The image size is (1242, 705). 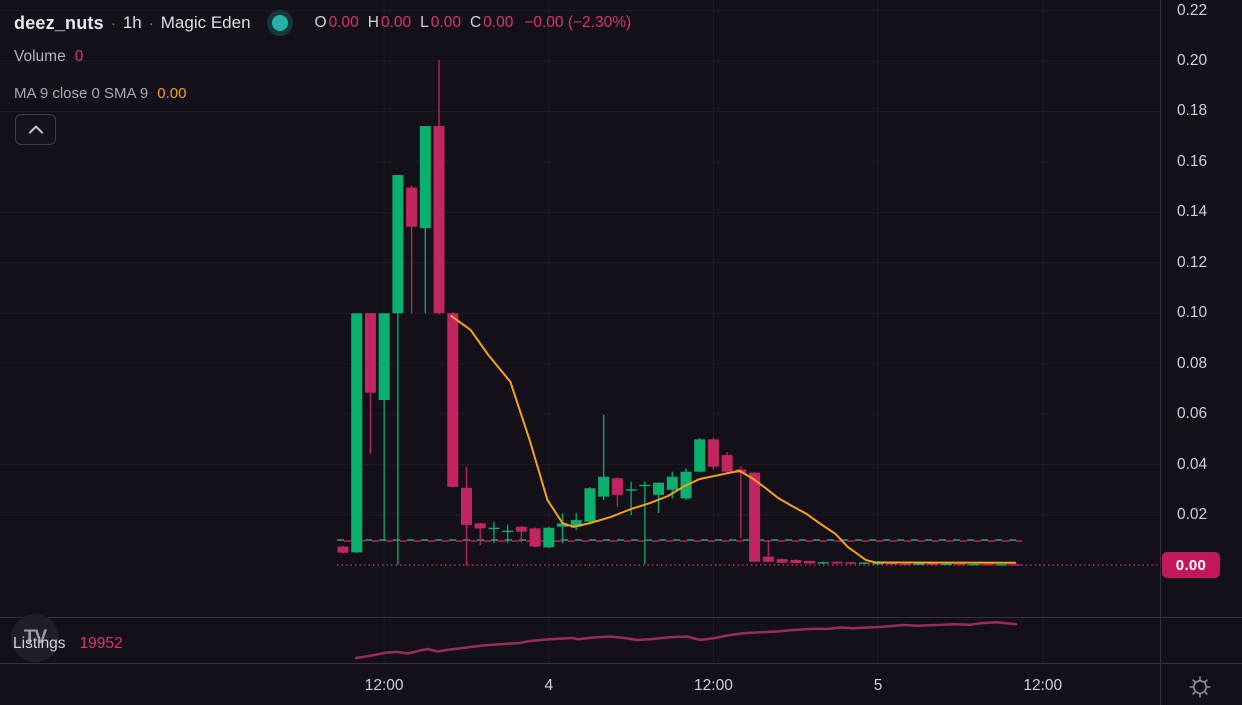 I want to click on open-value: 0.00, so click(x=343, y=22).